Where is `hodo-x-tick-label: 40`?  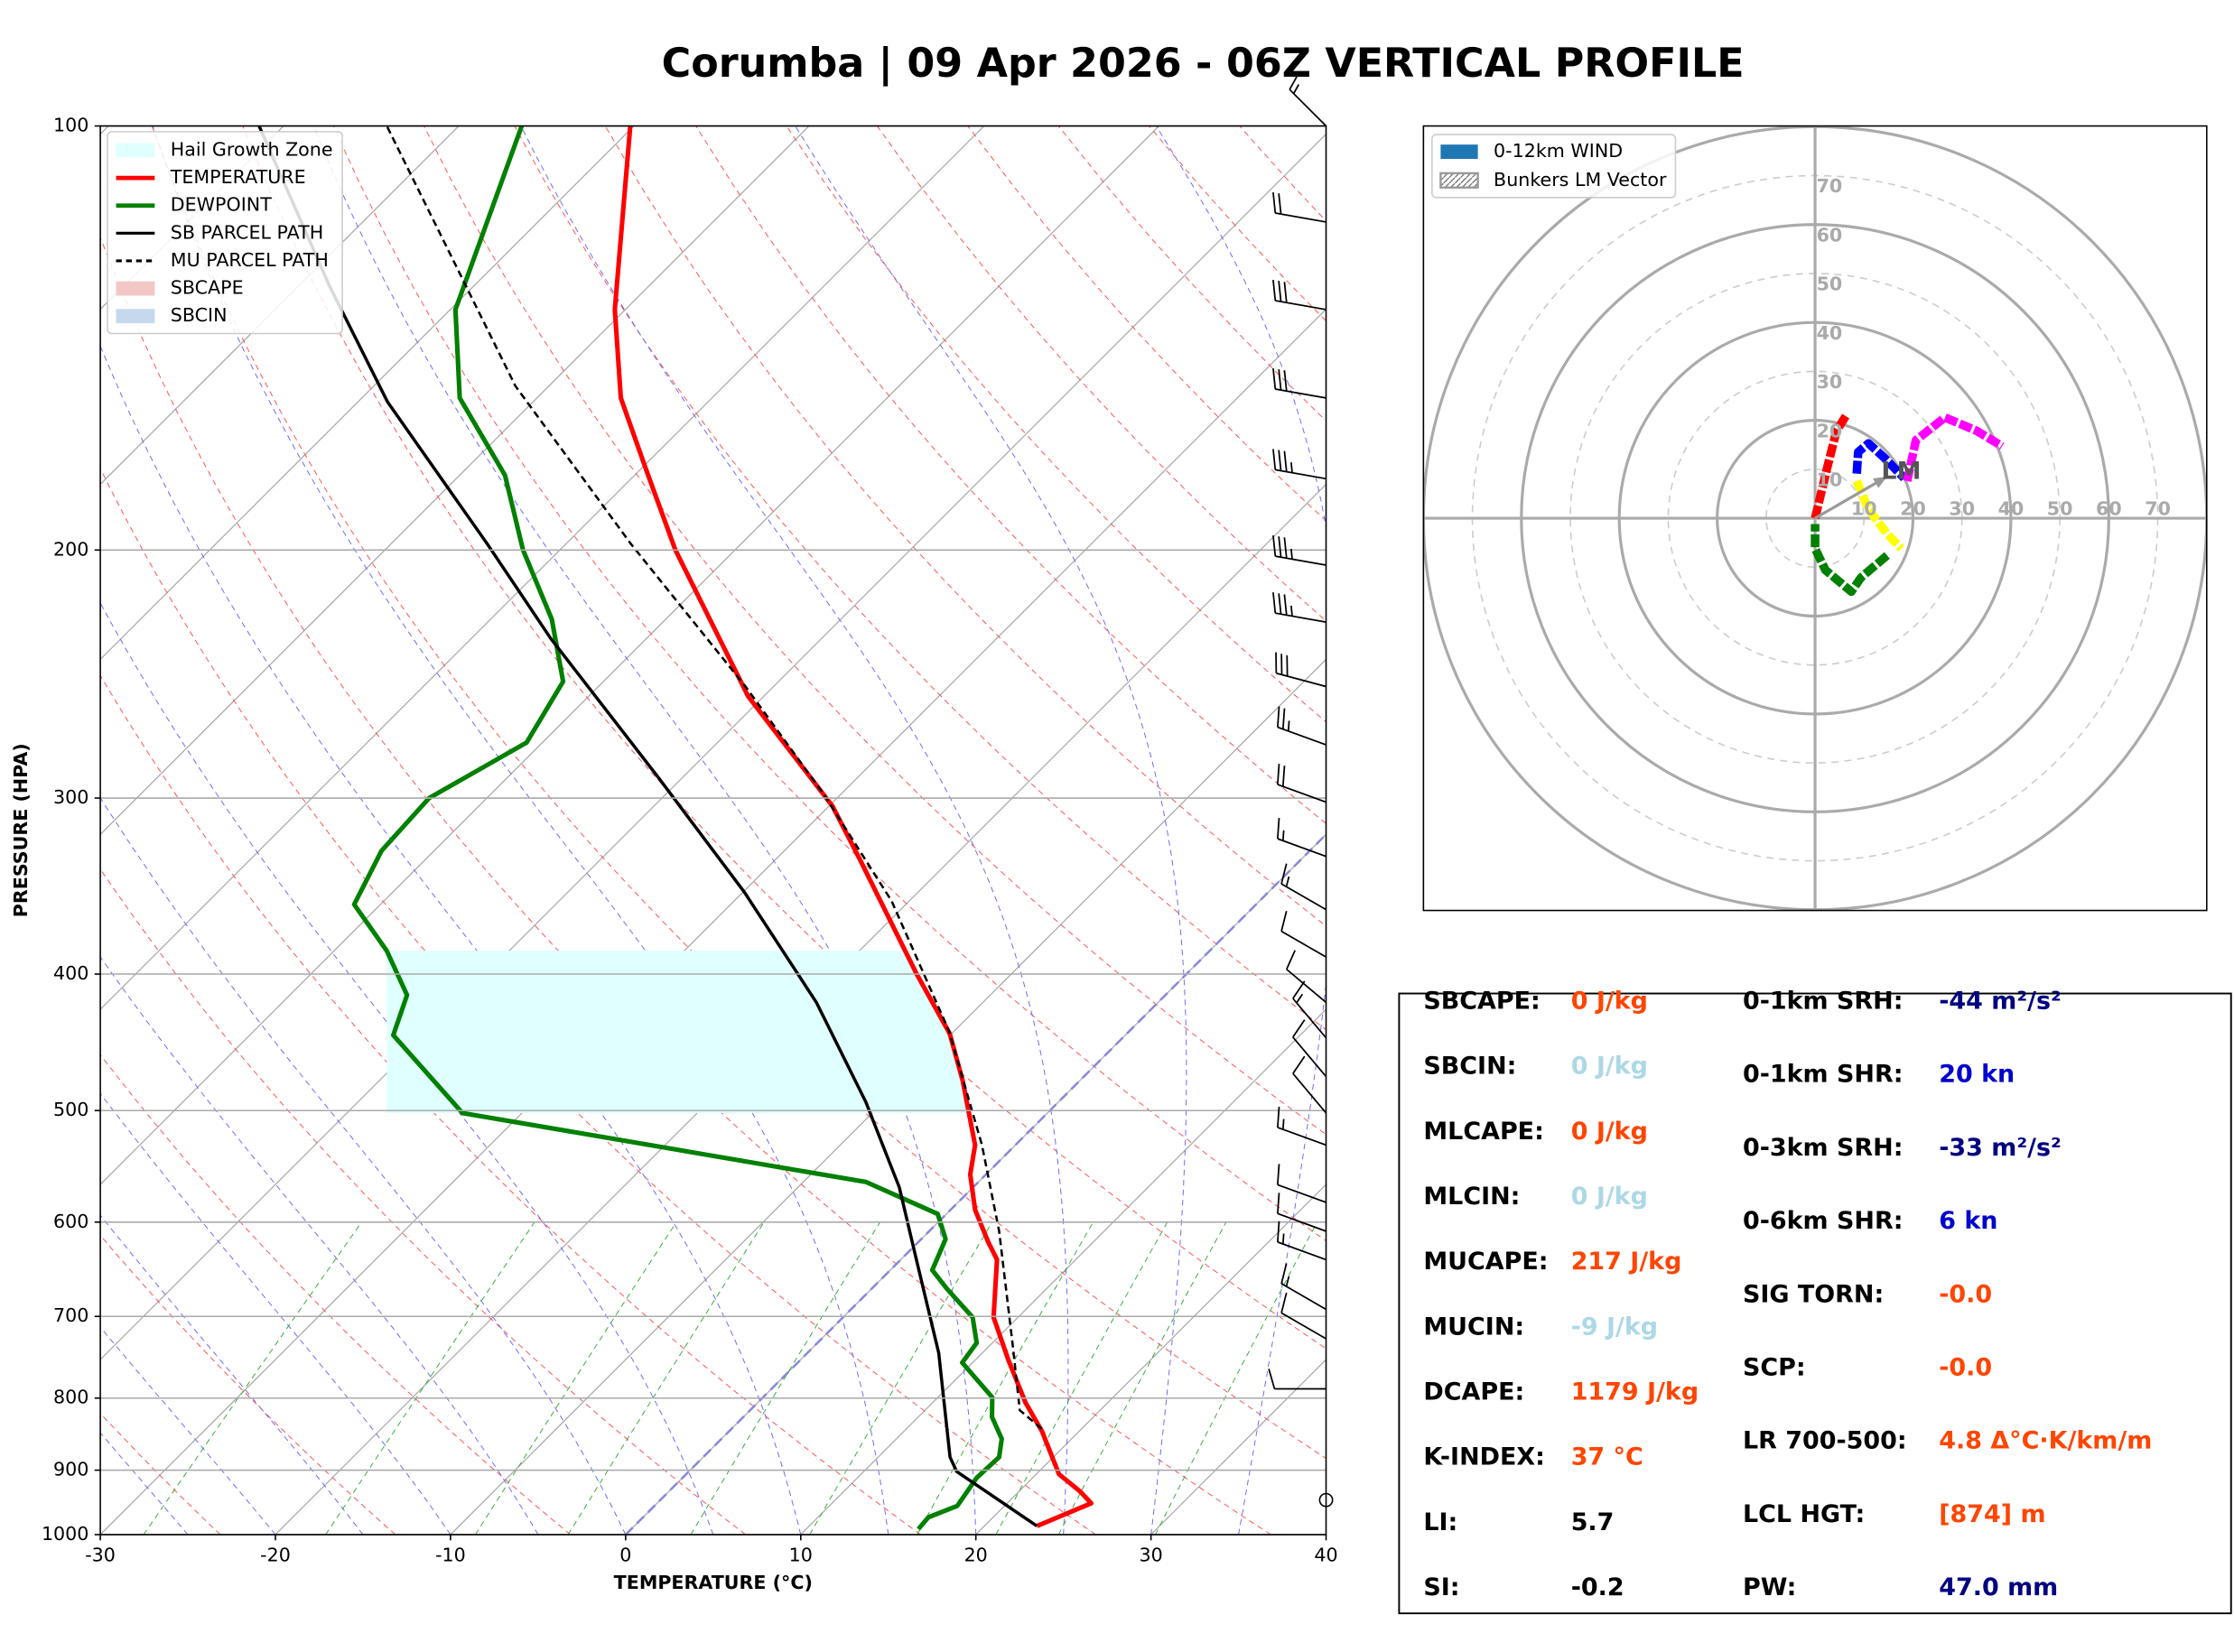
hodo-x-tick-label: 40 is located at coordinates (2011, 509).